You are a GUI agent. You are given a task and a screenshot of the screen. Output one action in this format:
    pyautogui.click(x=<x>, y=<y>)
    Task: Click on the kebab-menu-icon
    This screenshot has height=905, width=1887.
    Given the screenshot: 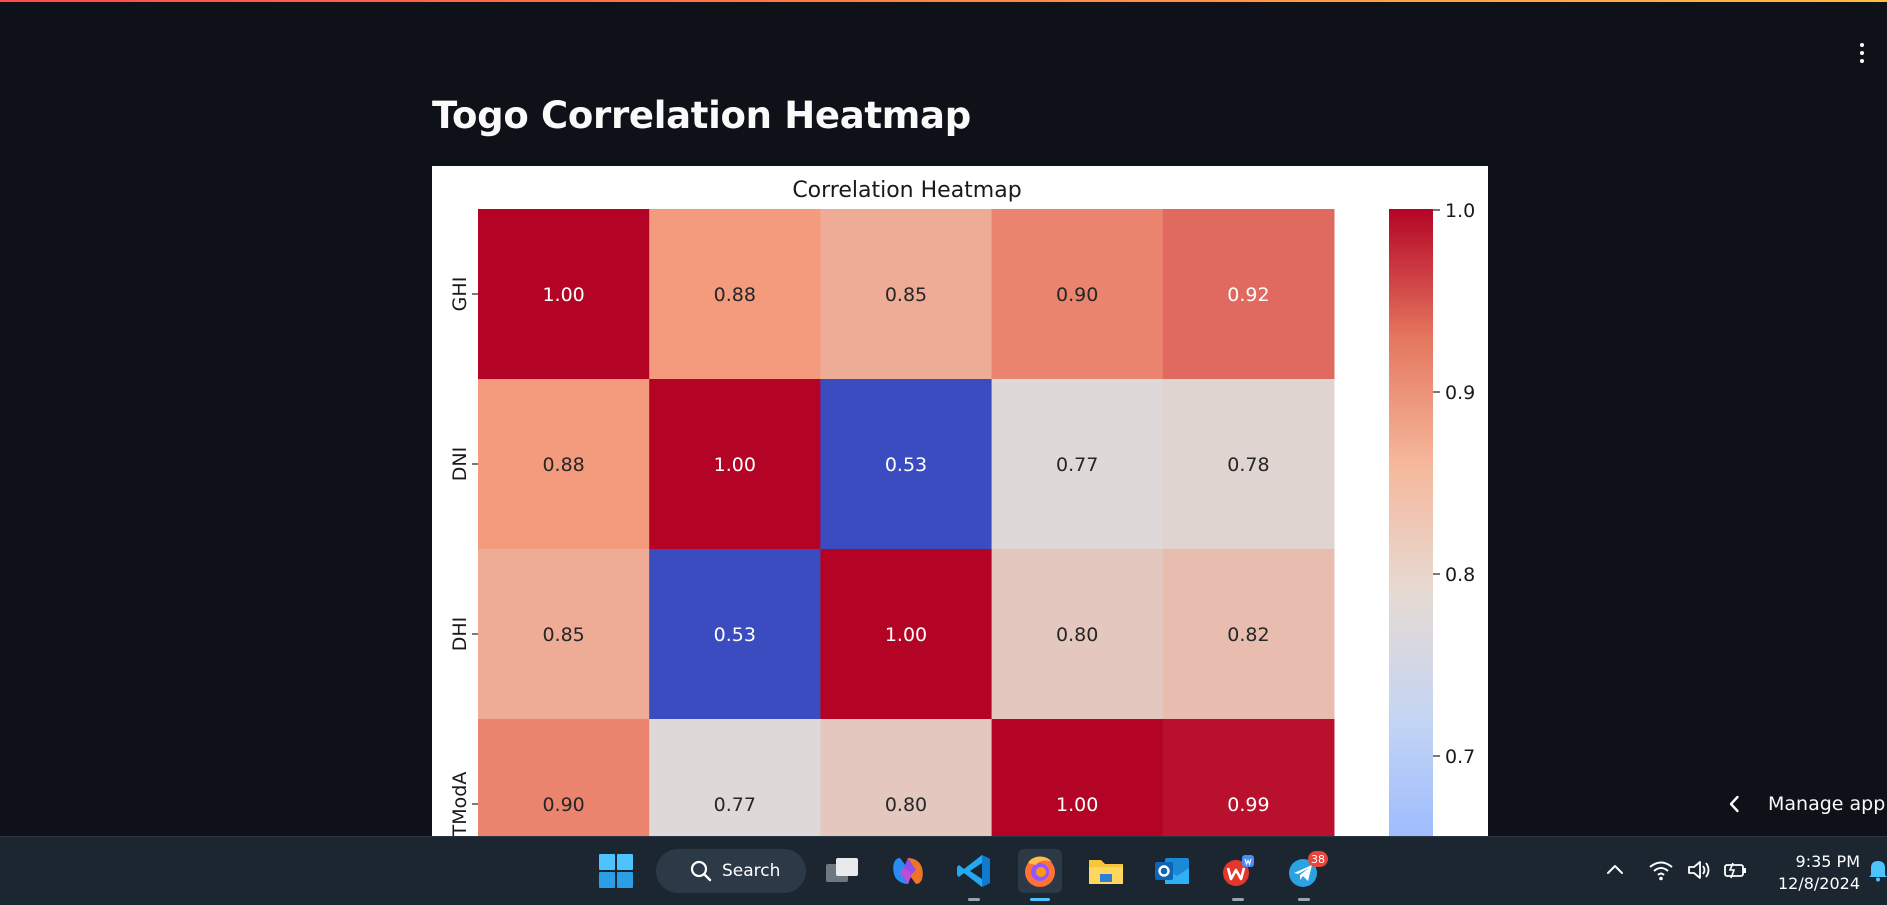 What is the action you would take?
    pyautogui.click(x=1862, y=53)
    